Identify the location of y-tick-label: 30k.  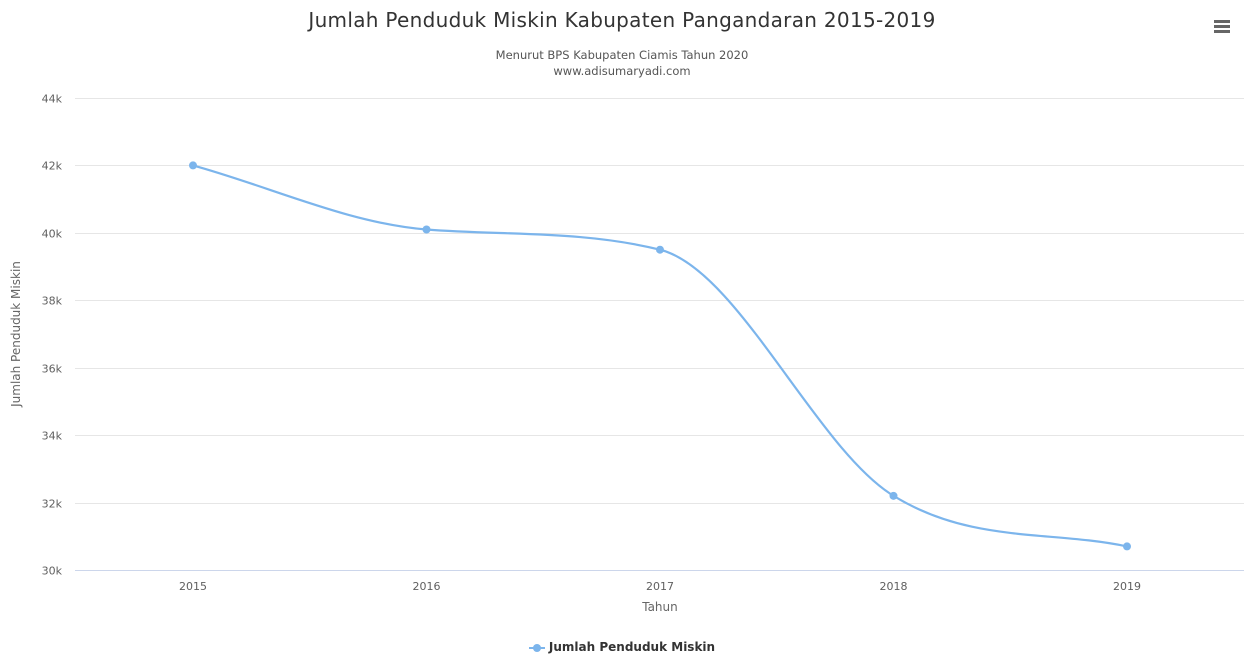
(52, 571).